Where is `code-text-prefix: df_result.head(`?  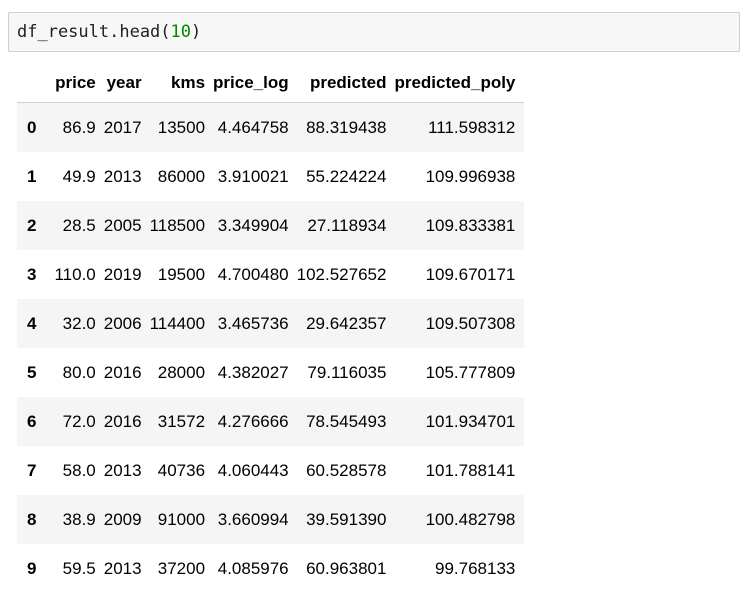
code-text-prefix: df_result.head( is located at coordinates (94, 32).